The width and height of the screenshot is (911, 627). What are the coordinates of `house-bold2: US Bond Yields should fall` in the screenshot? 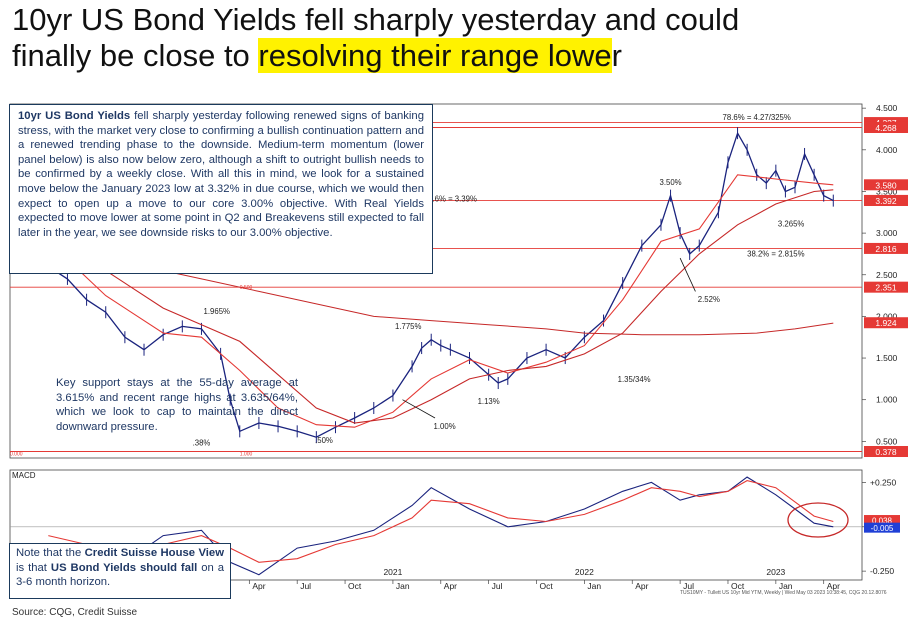 It's located at (124, 567).